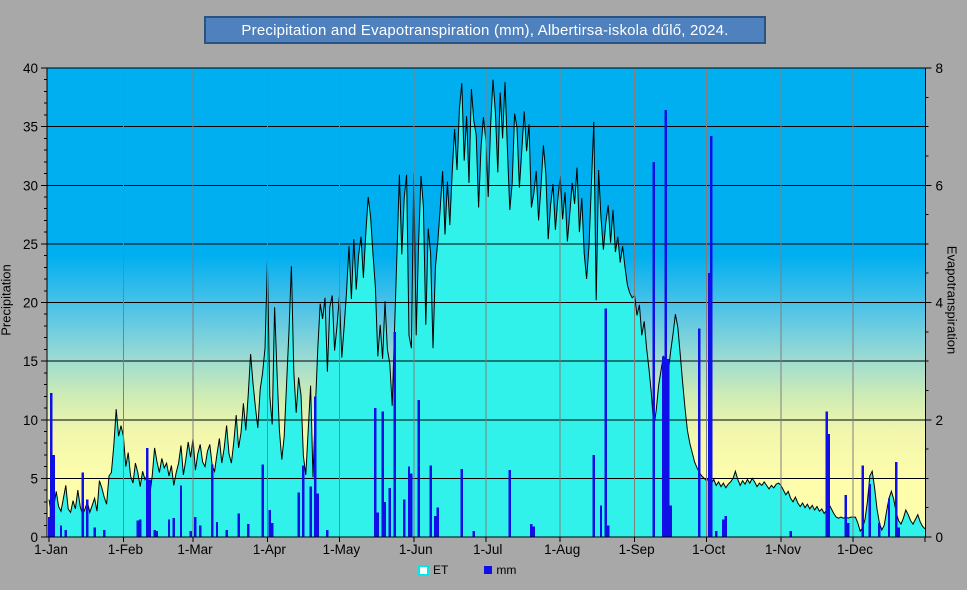 This screenshot has height=590, width=967. I want to click on right-axis-title: Evapotranspiration, so click(952, 300).